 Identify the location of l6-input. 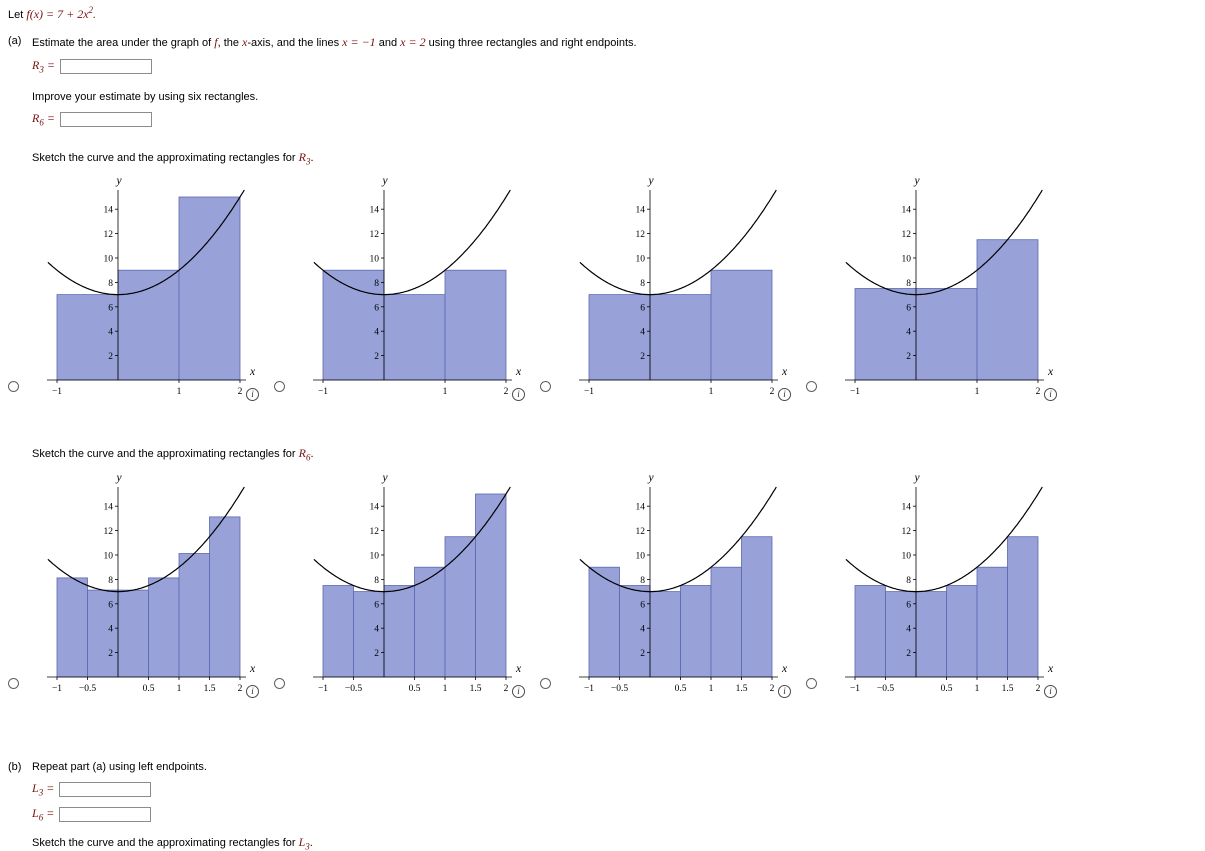
(105, 814).